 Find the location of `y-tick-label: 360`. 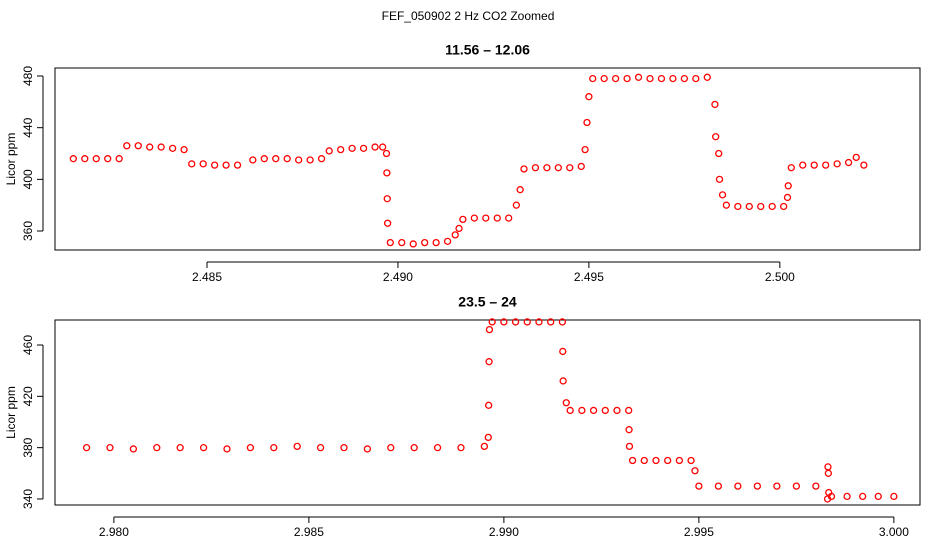

y-tick-label: 360 is located at coordinates (28, 231).